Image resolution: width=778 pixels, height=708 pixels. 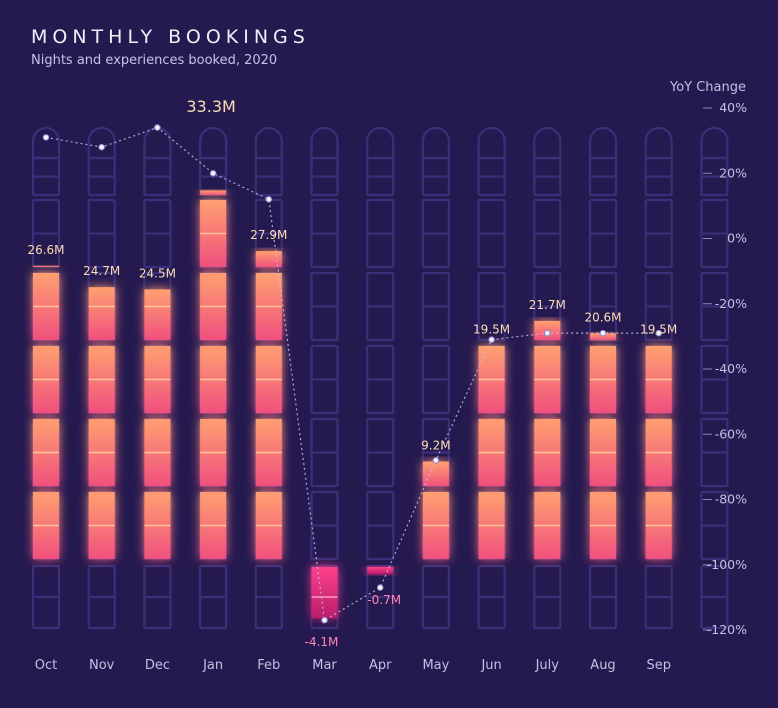 I want to click on y2-tick-label: 20%, so click(x=733, y=172).